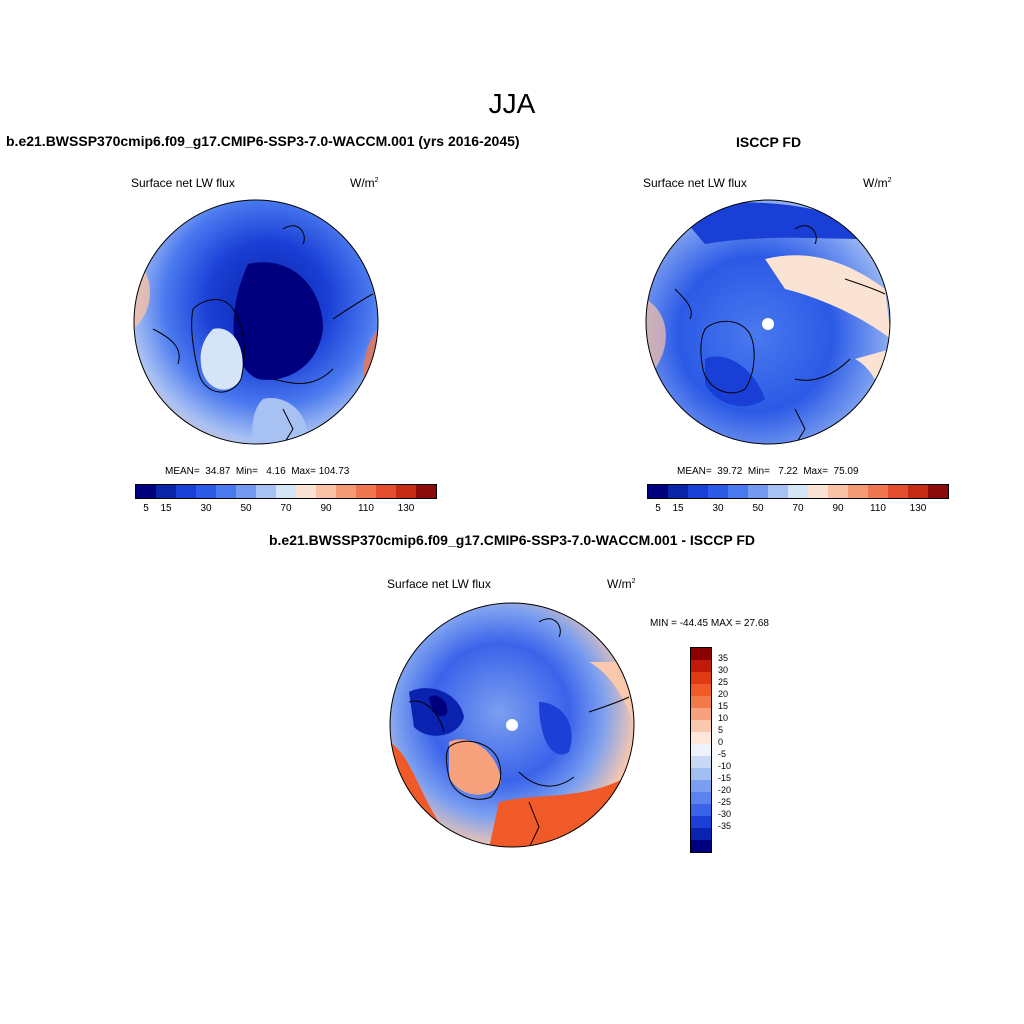  I want to click on right-colorbar-labels: 5 15 30 50 70 90 110 130, so click(798, 509).